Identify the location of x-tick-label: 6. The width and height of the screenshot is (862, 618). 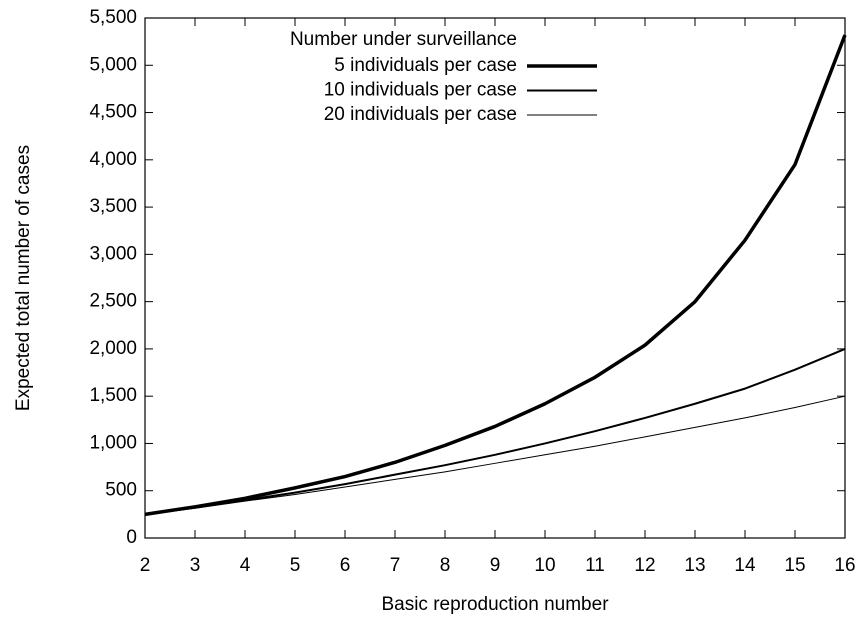
(345, 565).